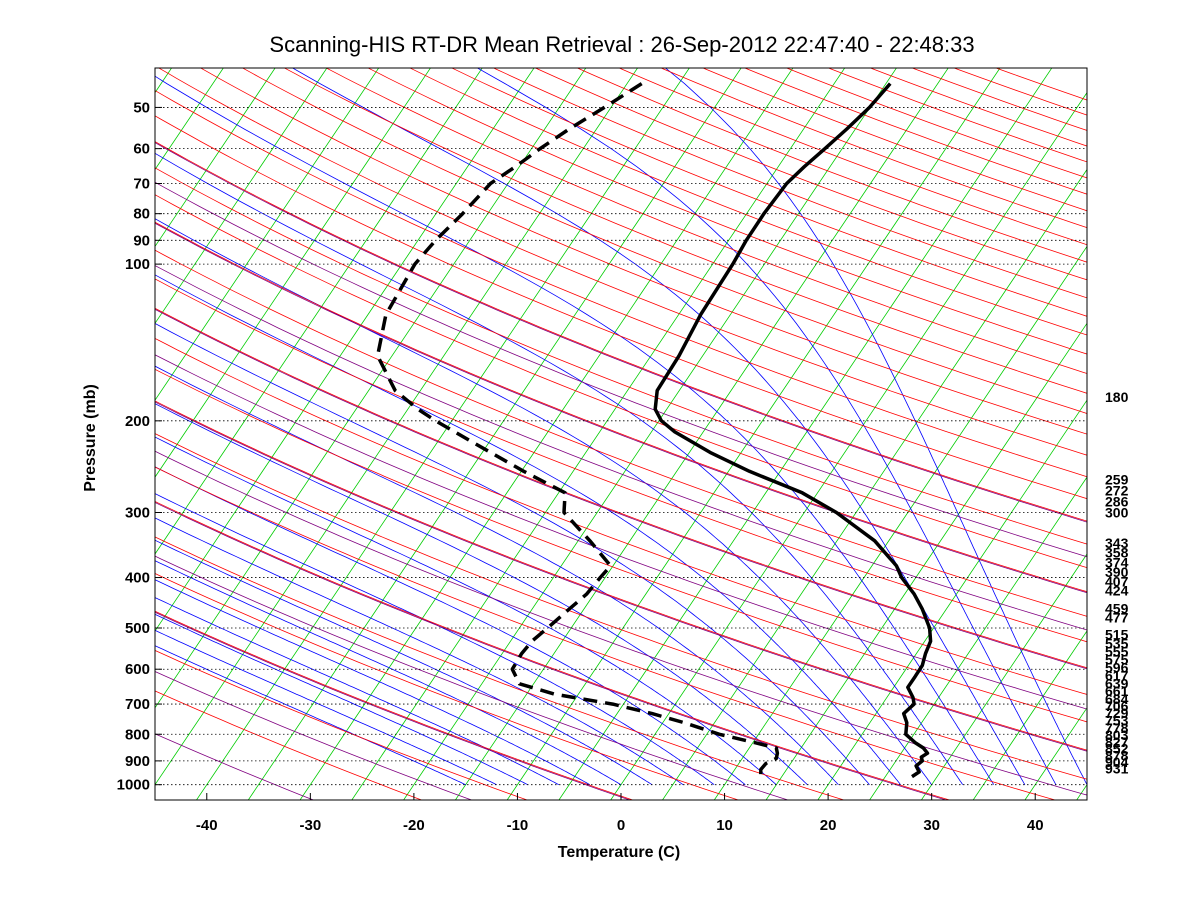  Describe the element at coordinates (1117, 513) in the screenshot. I see `right-level-label: 300` at that location.